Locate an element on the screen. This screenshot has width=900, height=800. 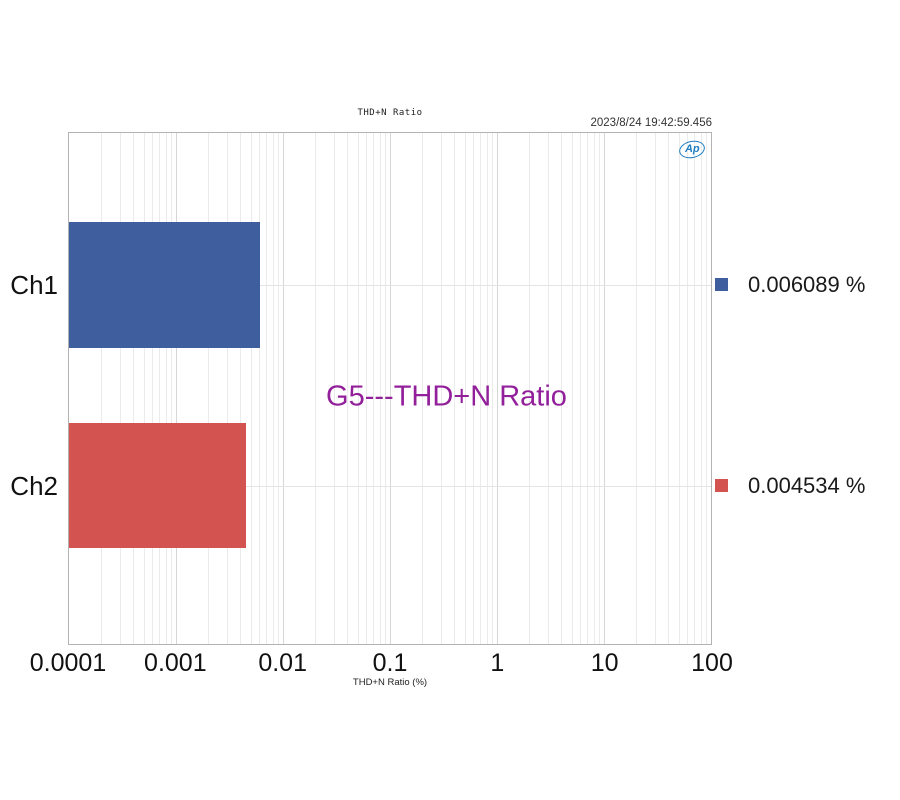
x-tick-label: 0.001 is located at coordinates (175, 663).